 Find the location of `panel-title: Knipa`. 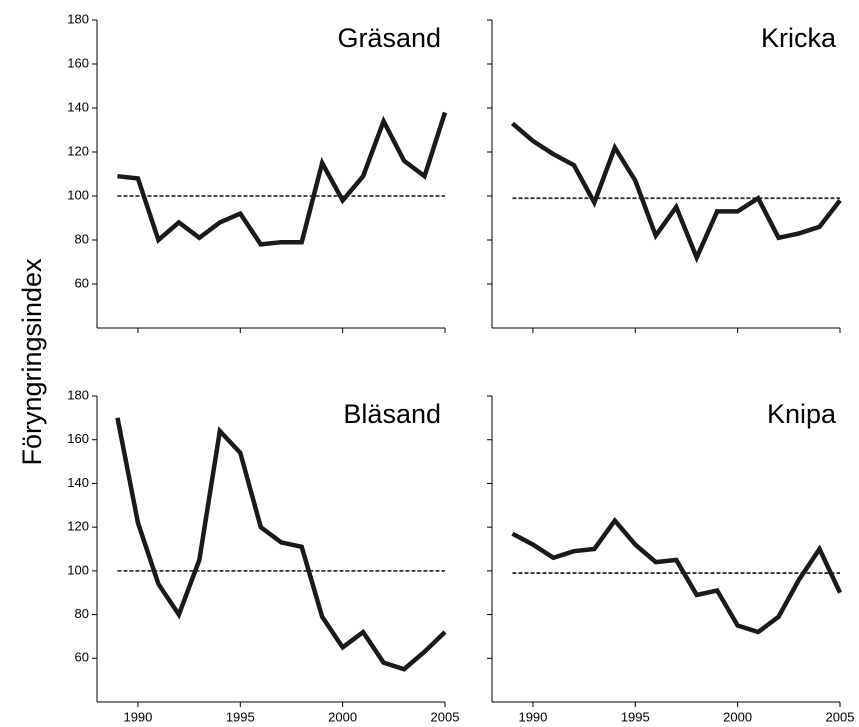

panel-title: Knipa is located at coordinates (802, 414).